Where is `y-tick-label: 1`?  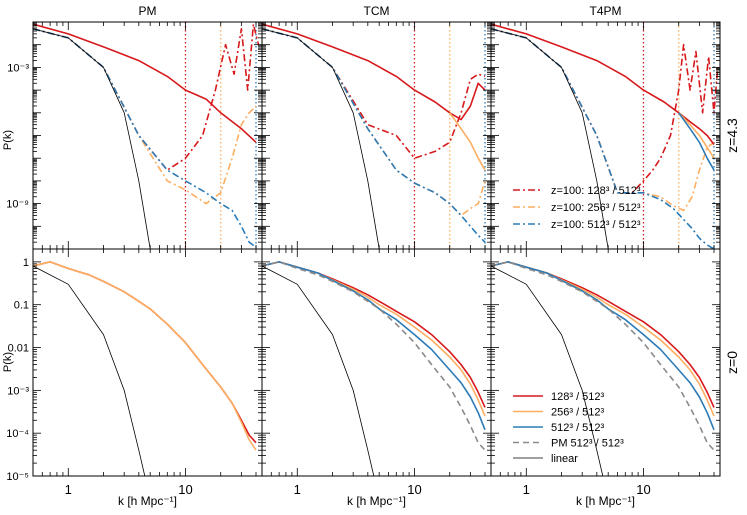
y-tick-label: 1 is located at coordinates (26, 263).